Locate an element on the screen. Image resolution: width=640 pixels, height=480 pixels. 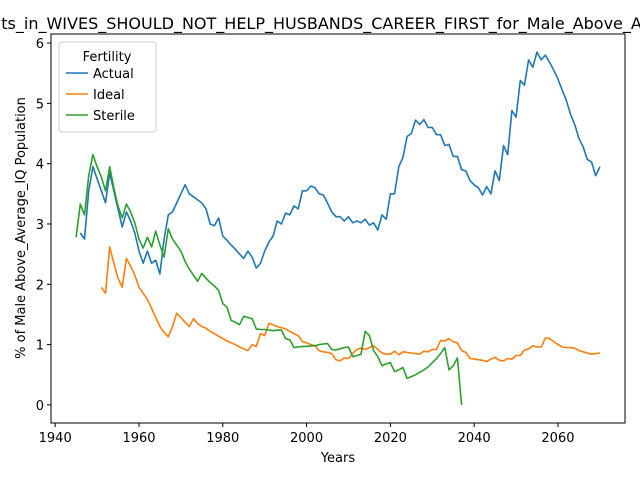
y-axis: 0 1 2 3 4 5 6 is located at coordinates (43, 225).